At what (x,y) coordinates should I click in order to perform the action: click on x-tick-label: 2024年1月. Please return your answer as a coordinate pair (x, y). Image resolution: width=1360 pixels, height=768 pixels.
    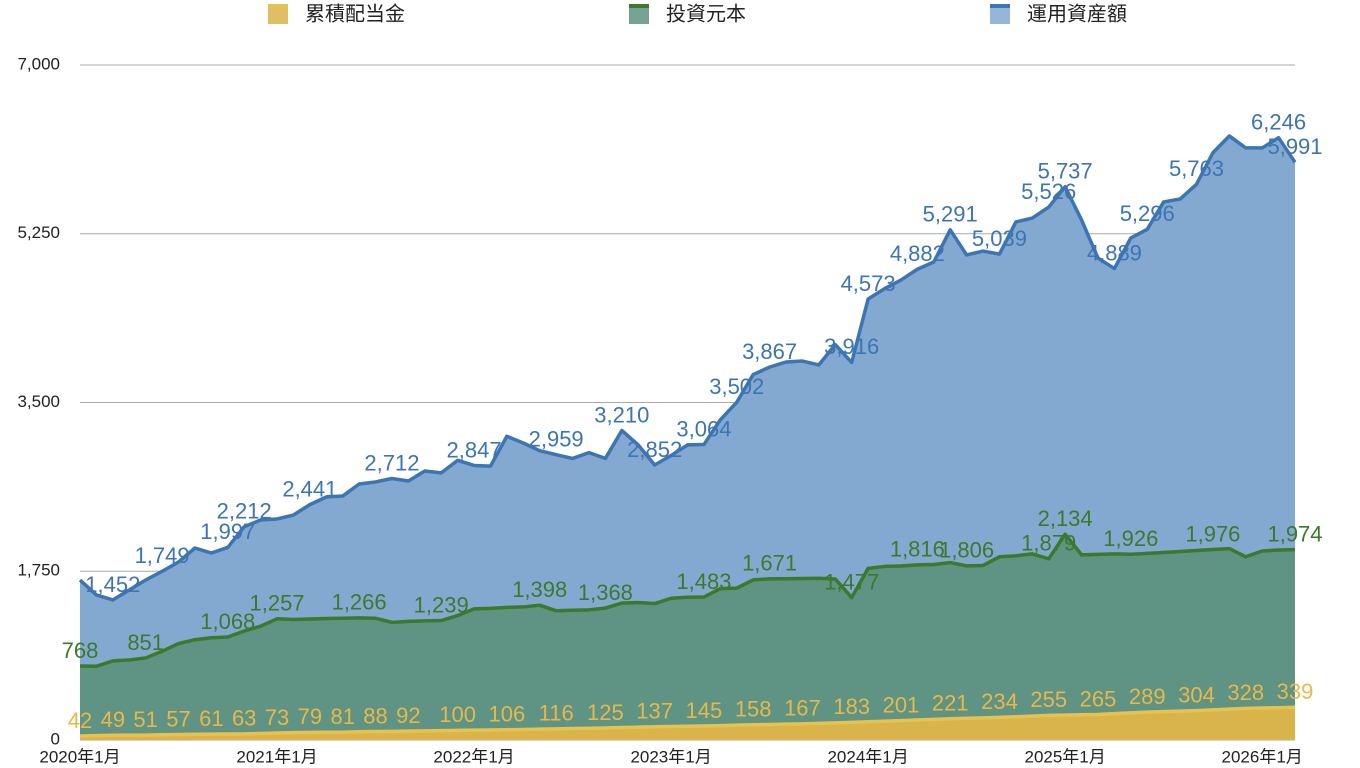
    Looking at the image, I should click on (867, 756).